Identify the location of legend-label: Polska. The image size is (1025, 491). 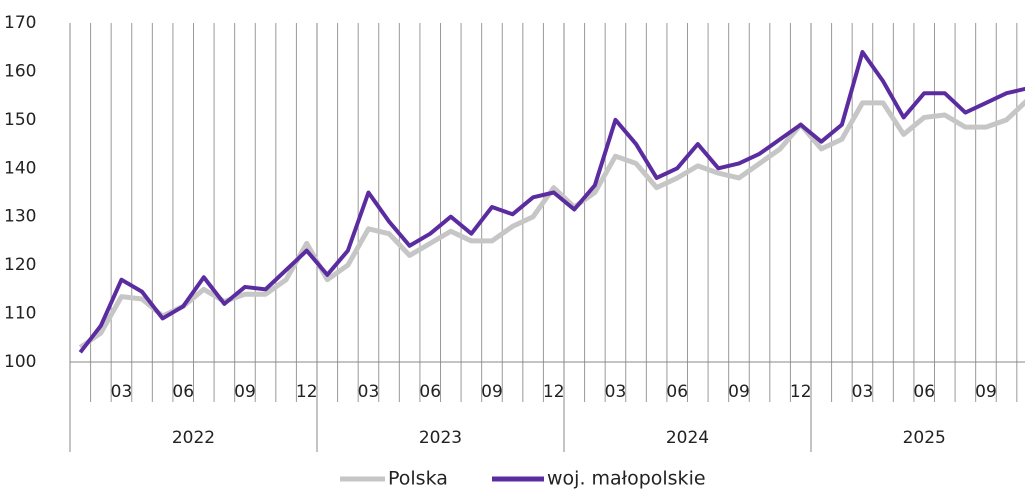
(418, 479).